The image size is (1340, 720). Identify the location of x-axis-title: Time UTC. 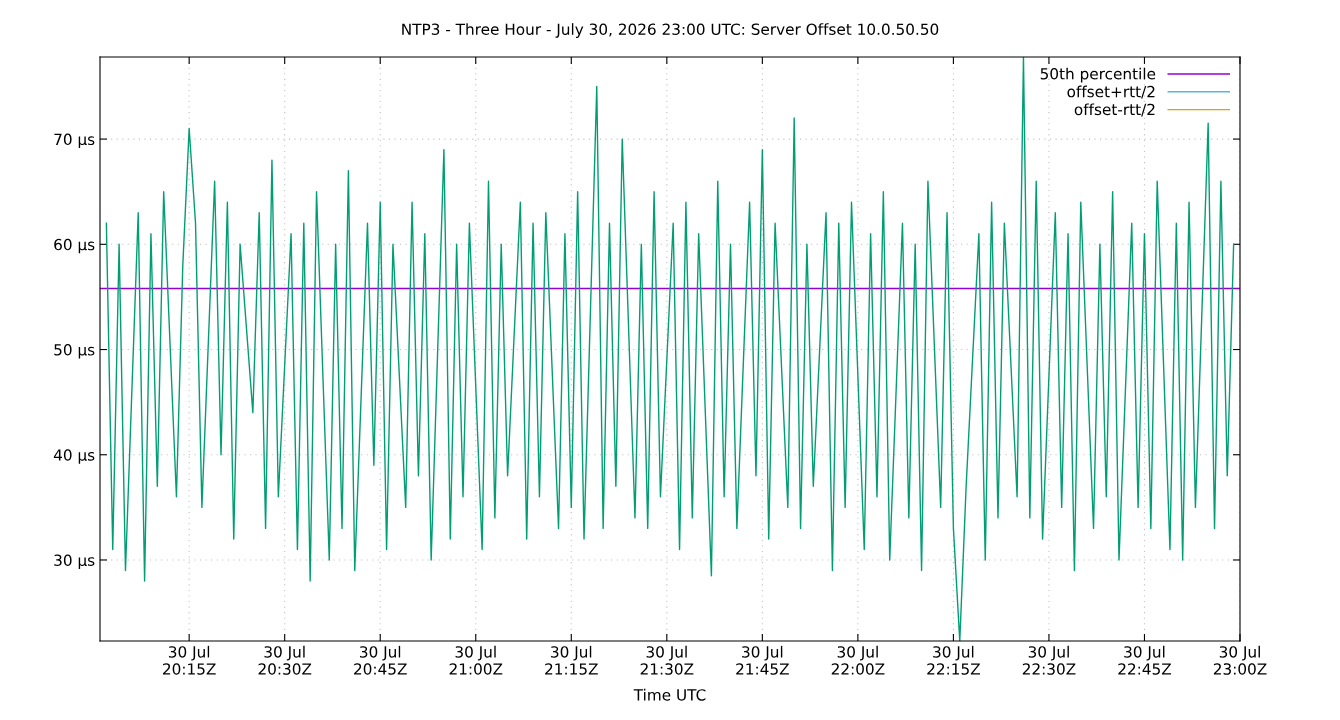
(669, 694).